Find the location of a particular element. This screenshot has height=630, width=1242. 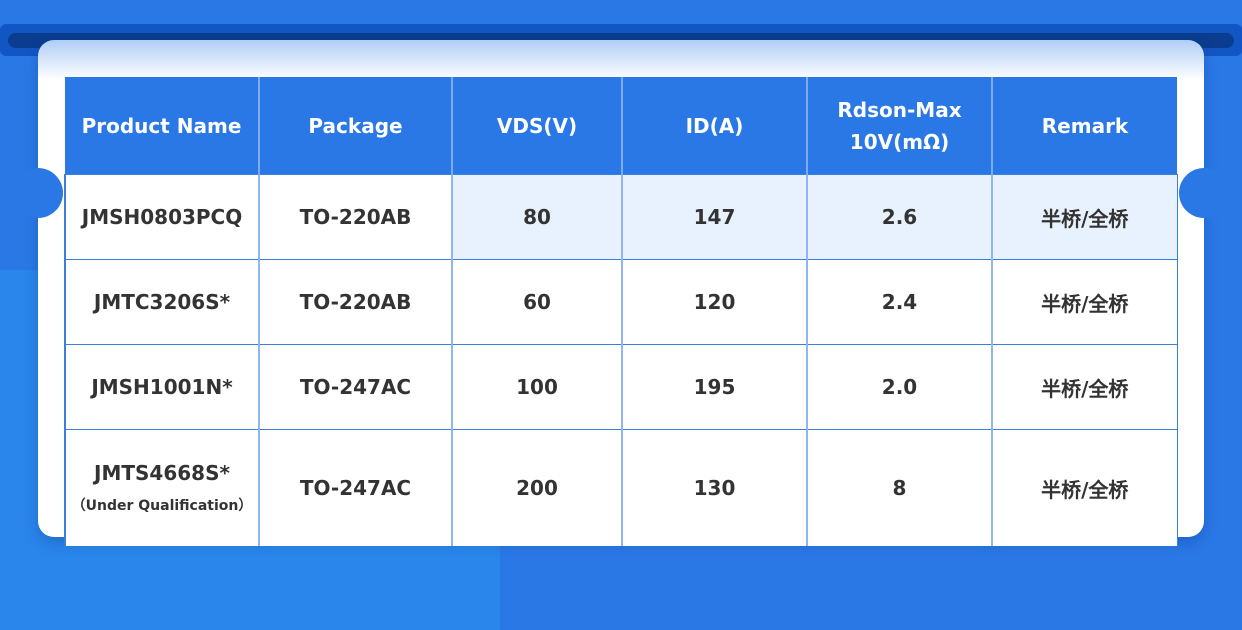

cell-product-name: JMTC3206S* is located at coordinates (162, 302).